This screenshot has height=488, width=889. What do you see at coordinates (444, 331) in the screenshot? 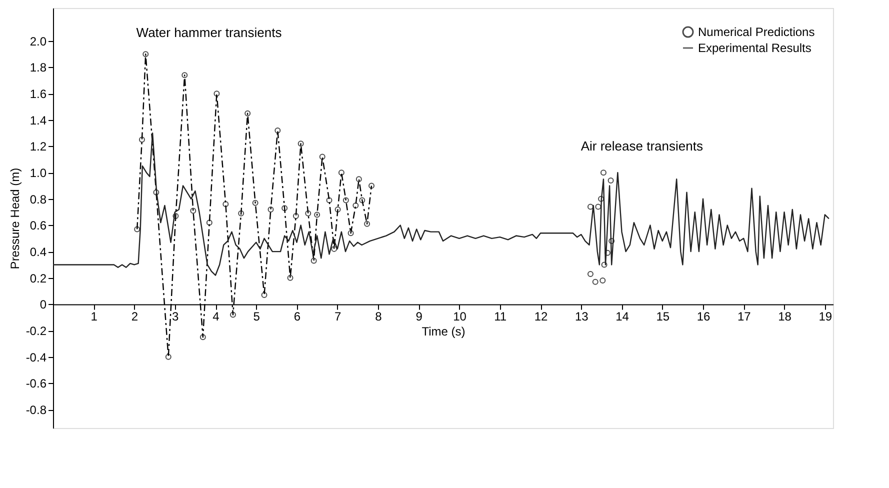
I see `x-axis-title: Time (s)` at bounding box center [444, 331].